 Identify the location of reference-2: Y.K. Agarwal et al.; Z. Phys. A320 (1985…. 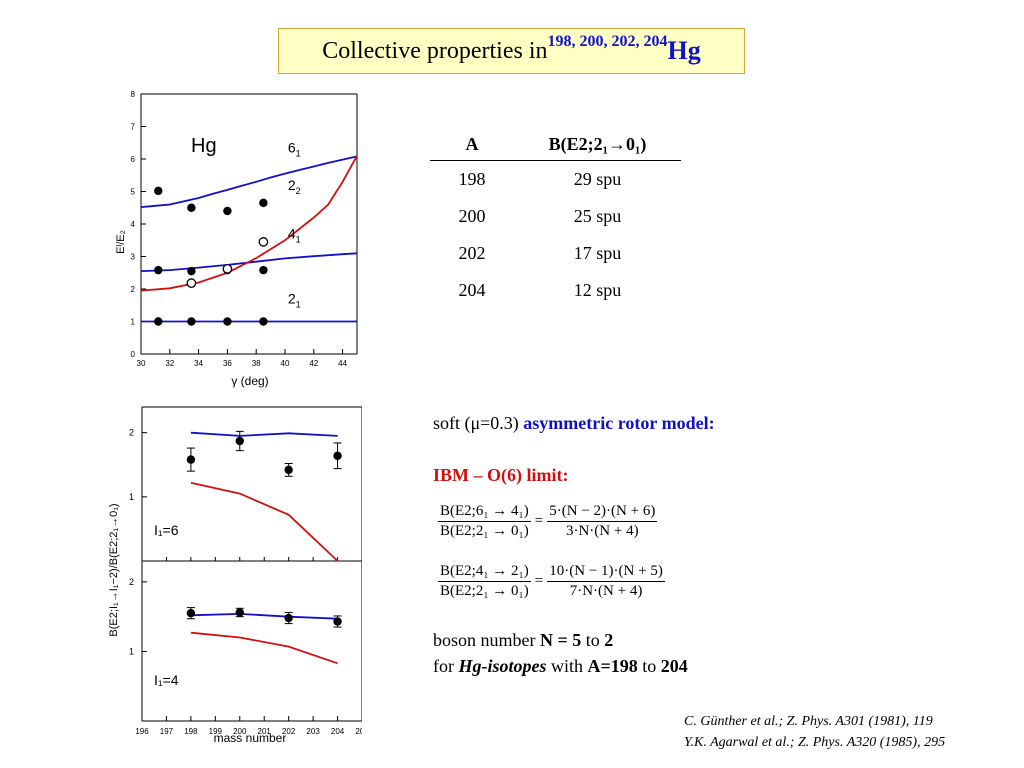
(815, 742).